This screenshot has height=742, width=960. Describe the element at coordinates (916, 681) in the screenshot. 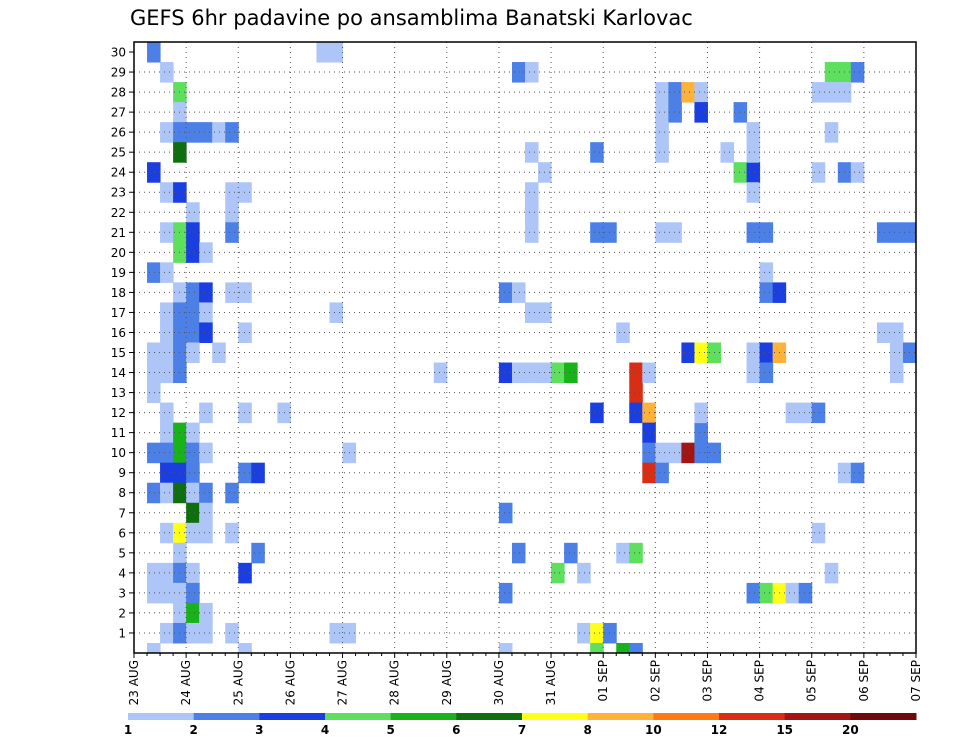

I see `x-tick-label: 07 SEP` at that location.